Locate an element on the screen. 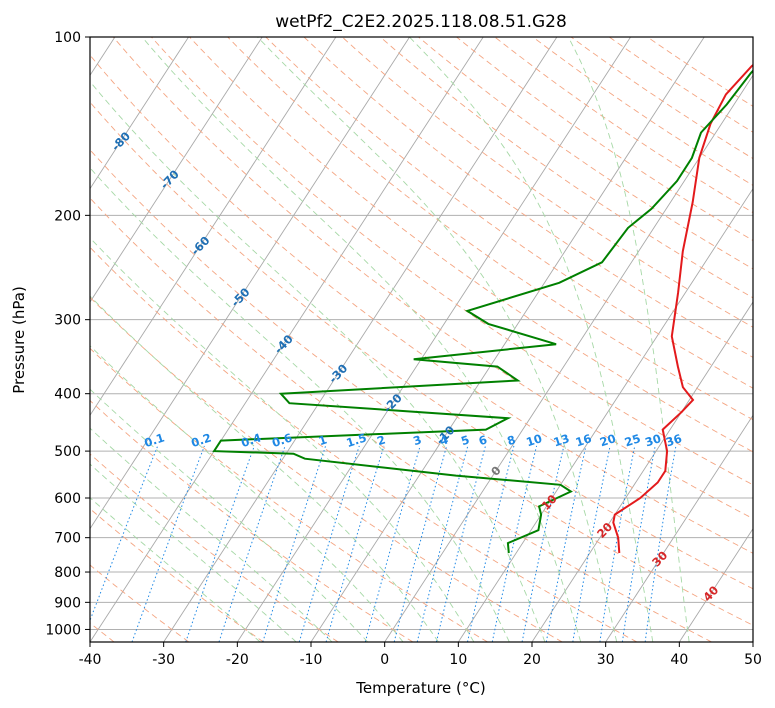 The width and height of the screenshot is (775, 708). y-tick-label: 400 is located at coordinates (67, 395).